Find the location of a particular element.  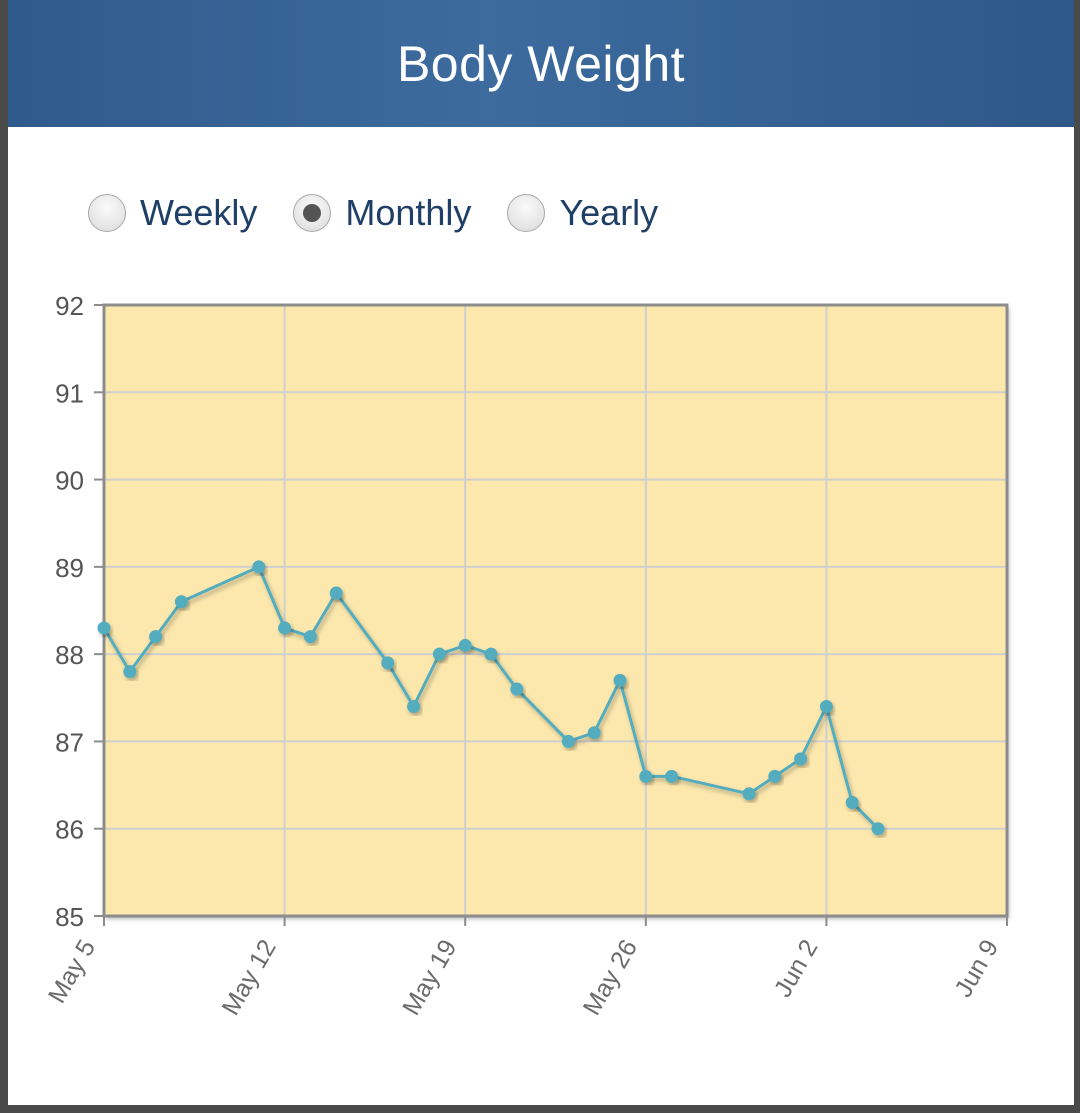

y-tick-label: 88 is located at coordinates (69, 655).